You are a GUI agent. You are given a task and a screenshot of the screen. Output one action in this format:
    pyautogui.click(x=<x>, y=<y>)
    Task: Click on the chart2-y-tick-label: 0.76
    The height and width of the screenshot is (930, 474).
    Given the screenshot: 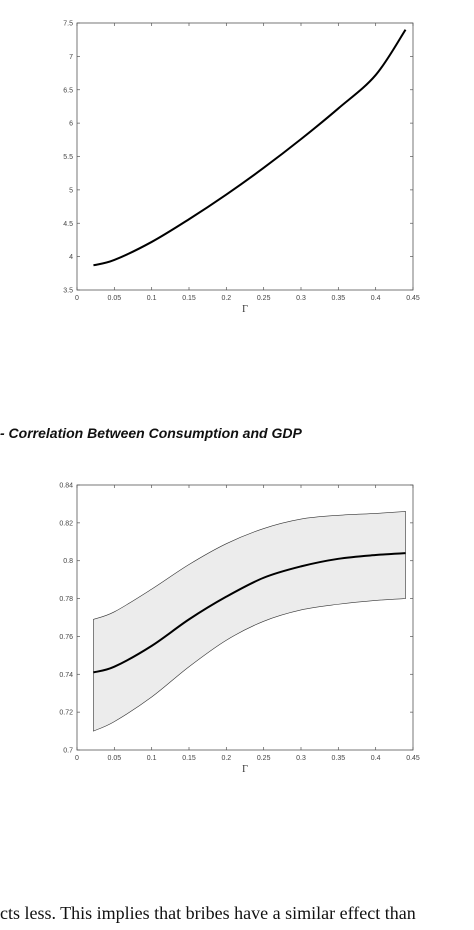 What is the action you would take?
    pyautogui.click(x=66, y=637)
    